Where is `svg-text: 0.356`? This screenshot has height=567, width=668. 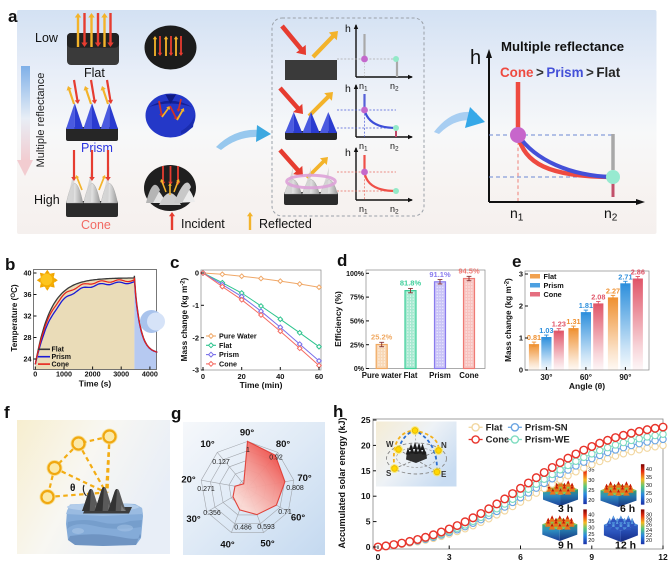 svg-text: 0.356 is located at coordinates (212, 513).